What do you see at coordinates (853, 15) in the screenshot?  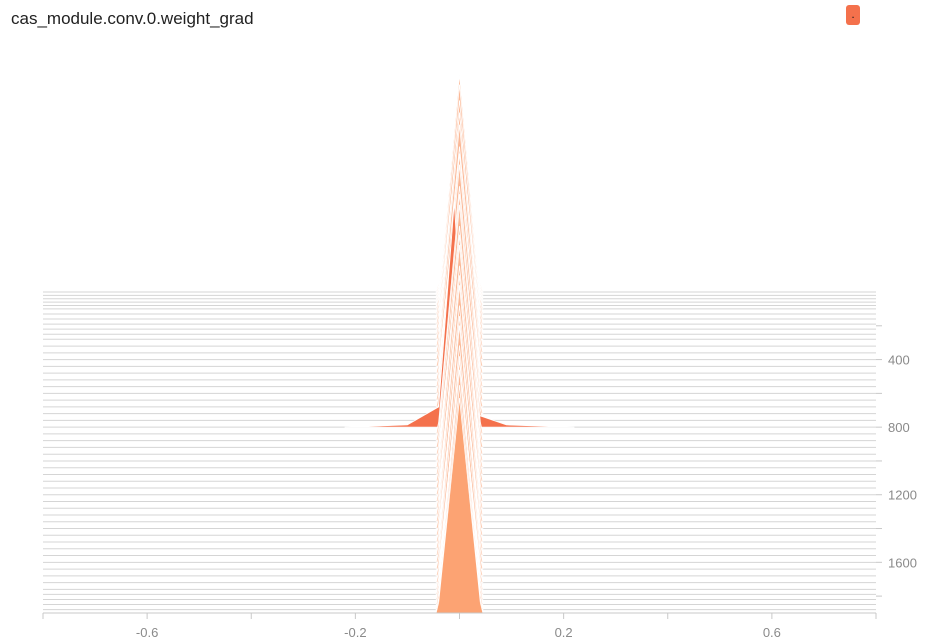 I see `series-color-badge: .` at bounding box center [853, 15].